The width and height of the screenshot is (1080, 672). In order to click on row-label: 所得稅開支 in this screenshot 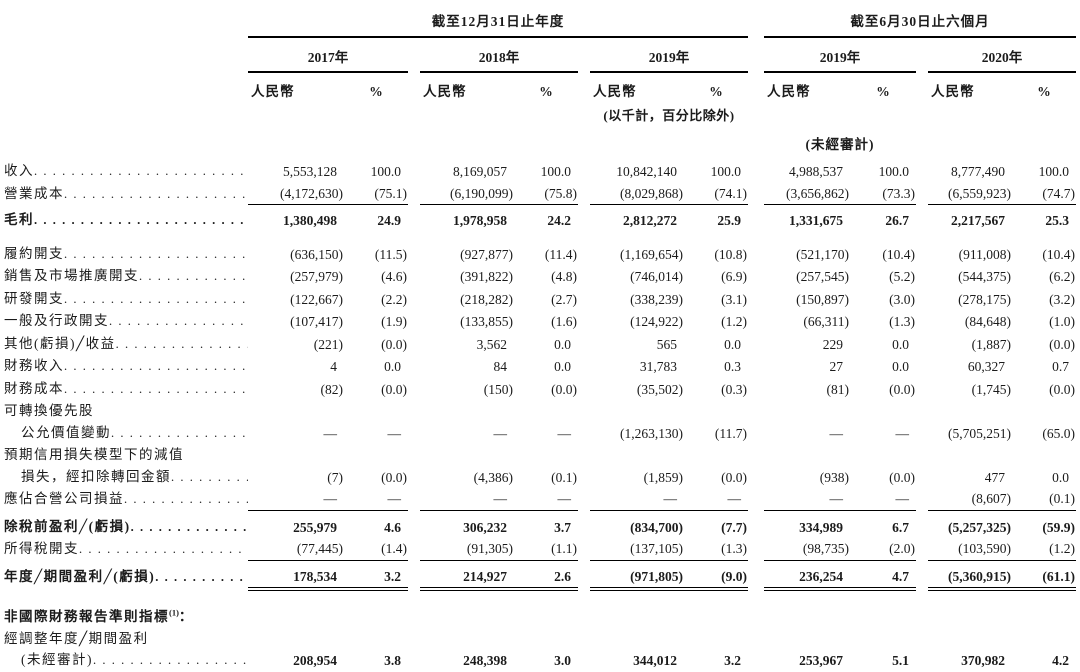, I will do `click(126, 549)`.